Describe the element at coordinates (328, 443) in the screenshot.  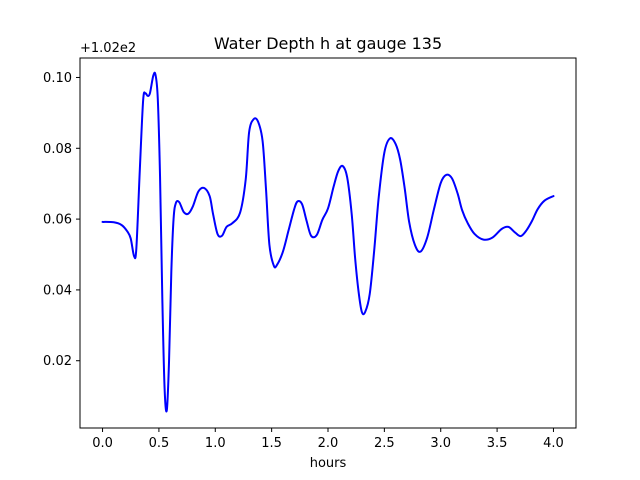
I see `x-tick-label: 2.0` at that location.